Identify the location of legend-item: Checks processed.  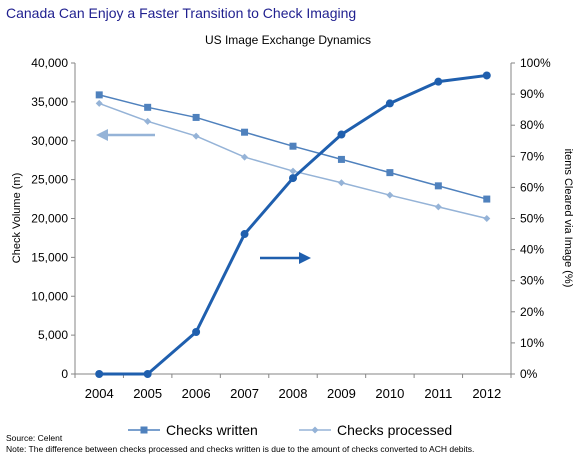
(375, 430).